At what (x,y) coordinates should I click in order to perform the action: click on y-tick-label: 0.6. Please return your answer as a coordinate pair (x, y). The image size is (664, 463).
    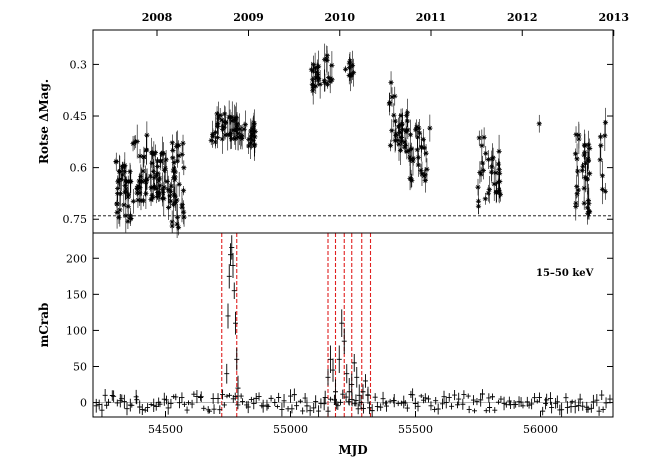
    Looking at the image, I should click on (79, 168).